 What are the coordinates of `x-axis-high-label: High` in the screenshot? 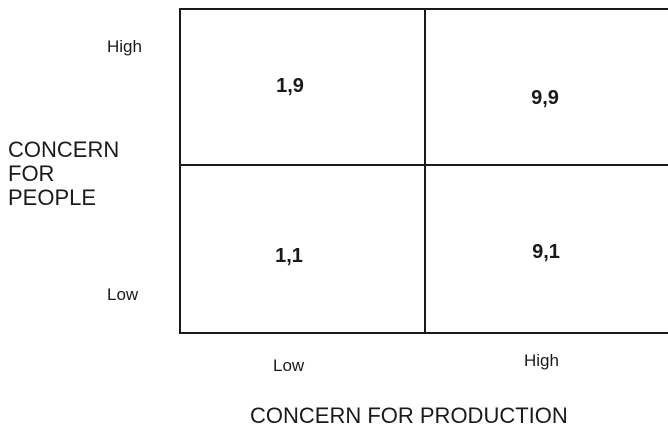 It's located at (541, 360).